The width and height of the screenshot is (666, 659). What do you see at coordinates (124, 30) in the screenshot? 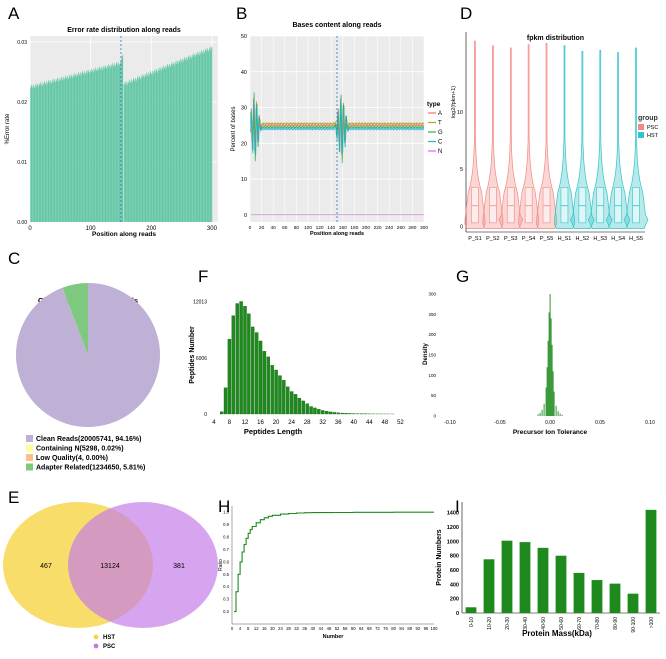
I see `chart-title-a: Error rate distribution along reads` at bounding box center [124, 30].